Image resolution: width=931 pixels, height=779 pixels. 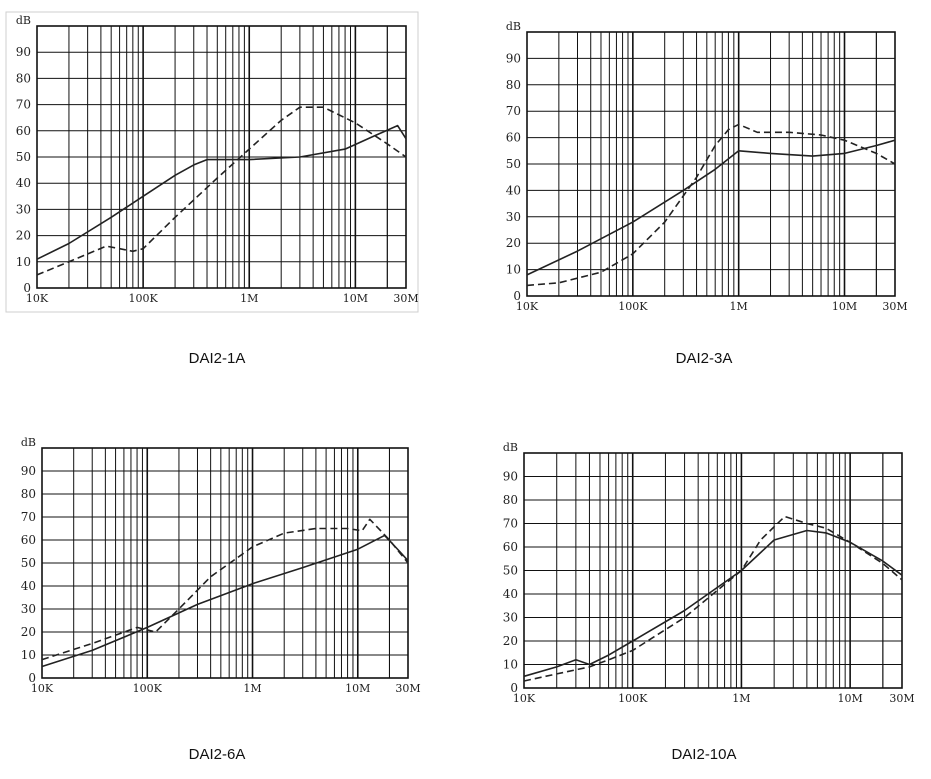 What do you see at coordinates (217, 358) in the screenshot?
I see `caption-dai2-1a: DAI2-1A` at bounding box center [217, 358].